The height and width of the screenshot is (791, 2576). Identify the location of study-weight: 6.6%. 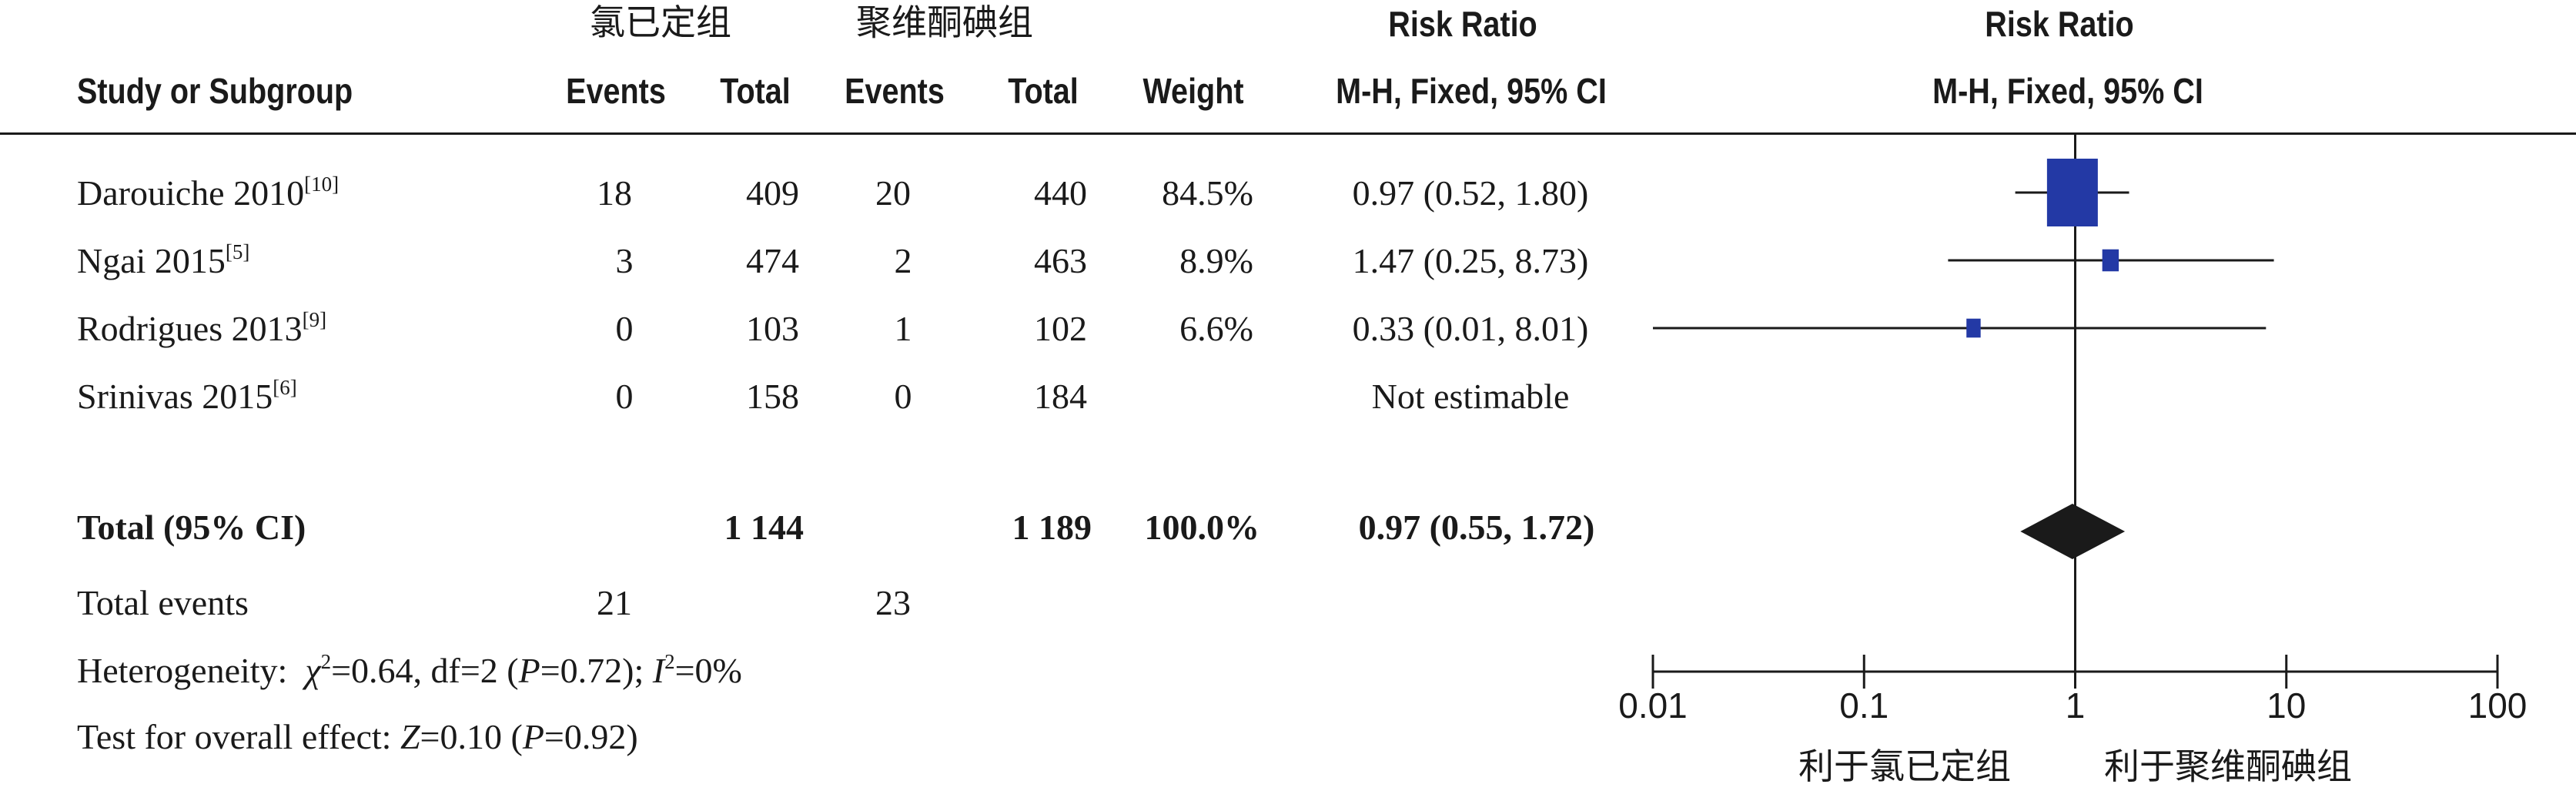
(1216, 328).